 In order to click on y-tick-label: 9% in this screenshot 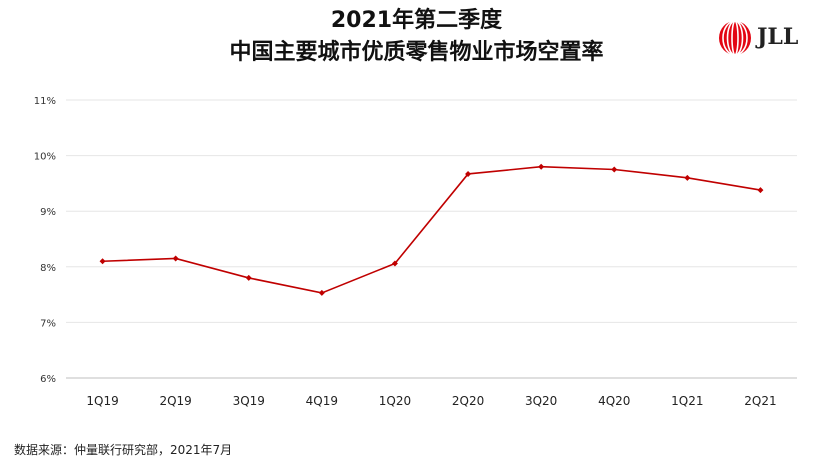, I will do `click(48, 212)`.